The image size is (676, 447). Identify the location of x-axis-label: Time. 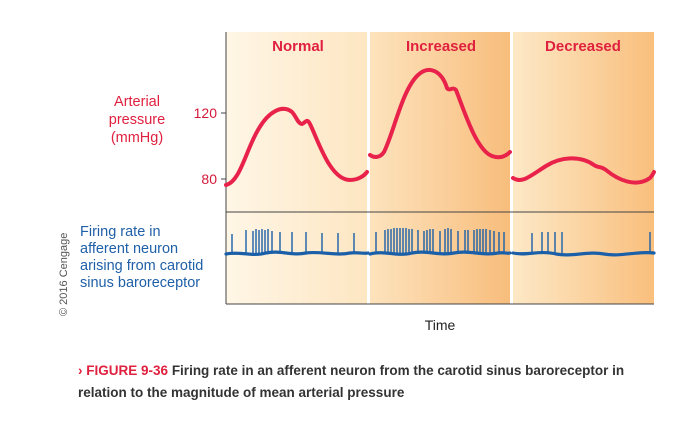
(440, 325).